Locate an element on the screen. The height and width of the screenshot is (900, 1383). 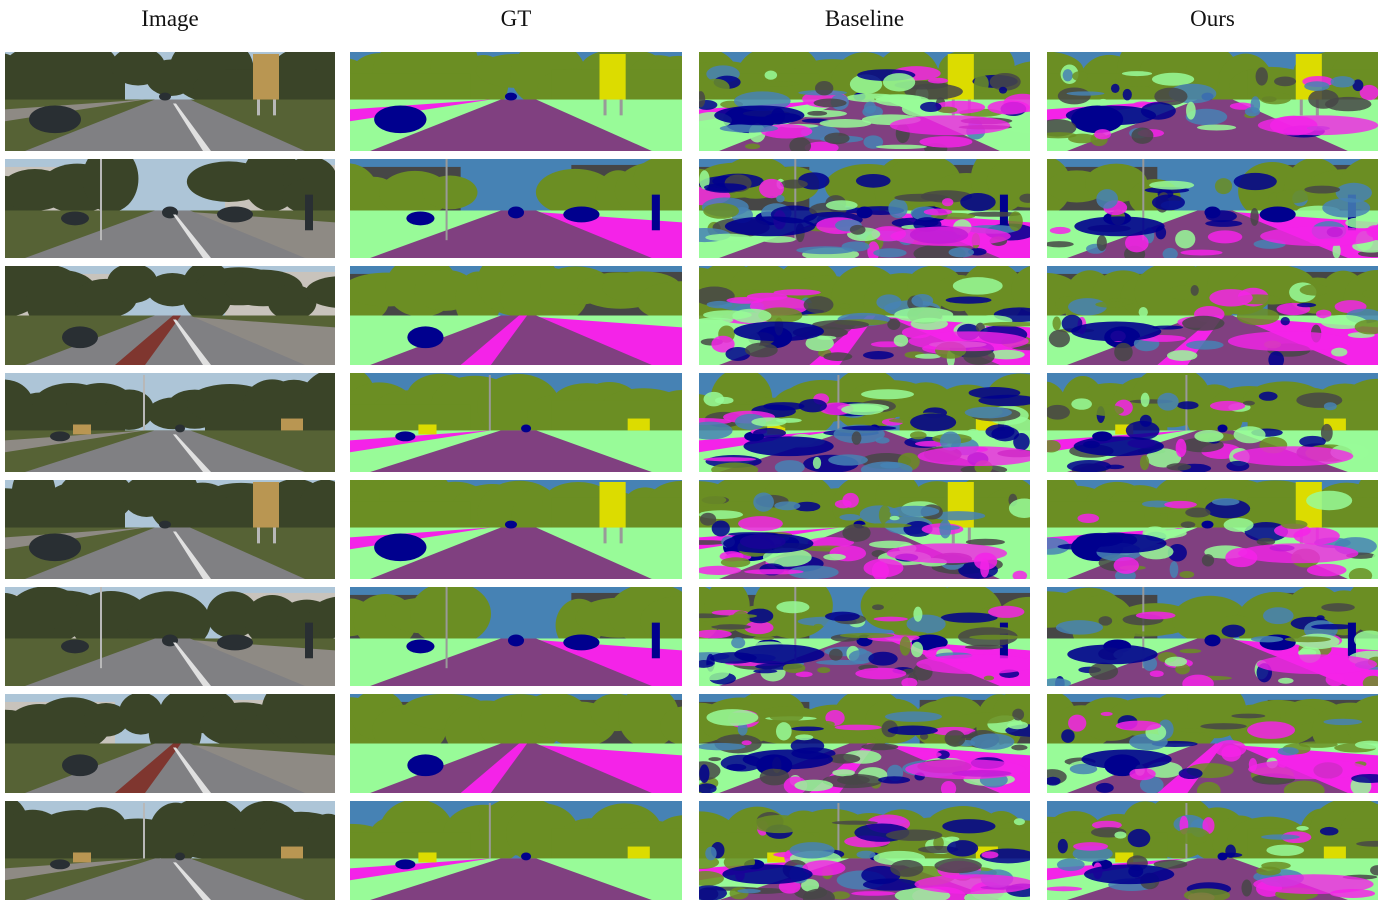
column-header-ours: Ours is located at coordinates (1212, 18).